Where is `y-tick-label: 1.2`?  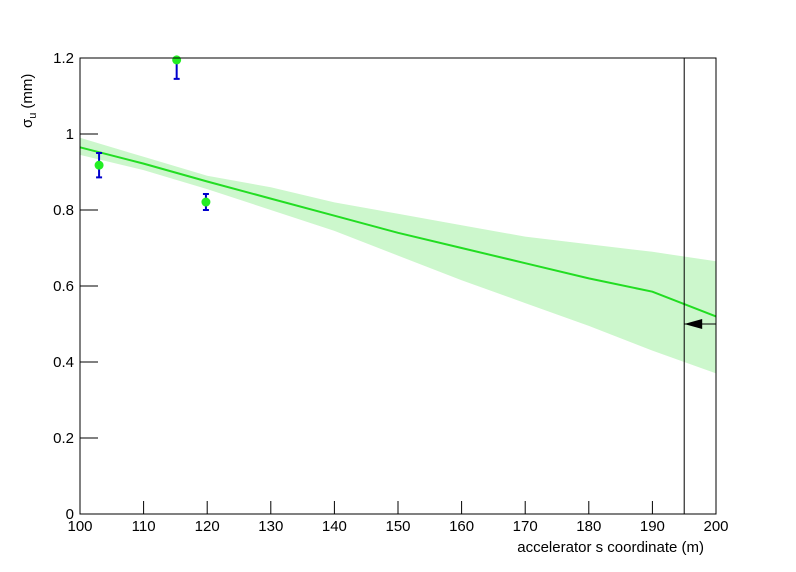 y-tick-label: 1.2 is located at coordinates (63, 58).